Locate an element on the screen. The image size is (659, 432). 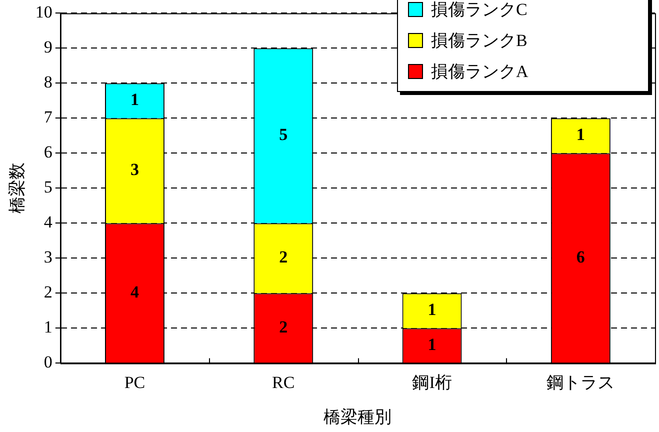
data-label: 4 is located at coordinates (135, 292).